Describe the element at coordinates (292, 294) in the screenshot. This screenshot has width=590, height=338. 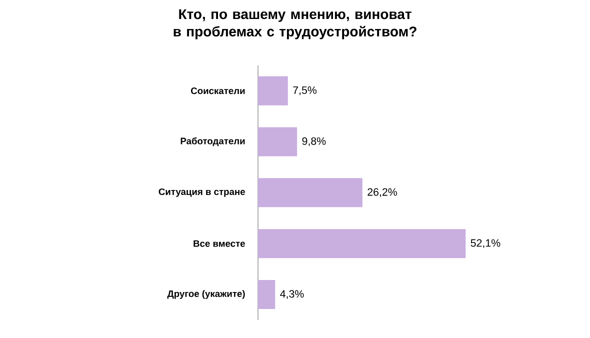
I see `data-label: 4,3%` at that location.